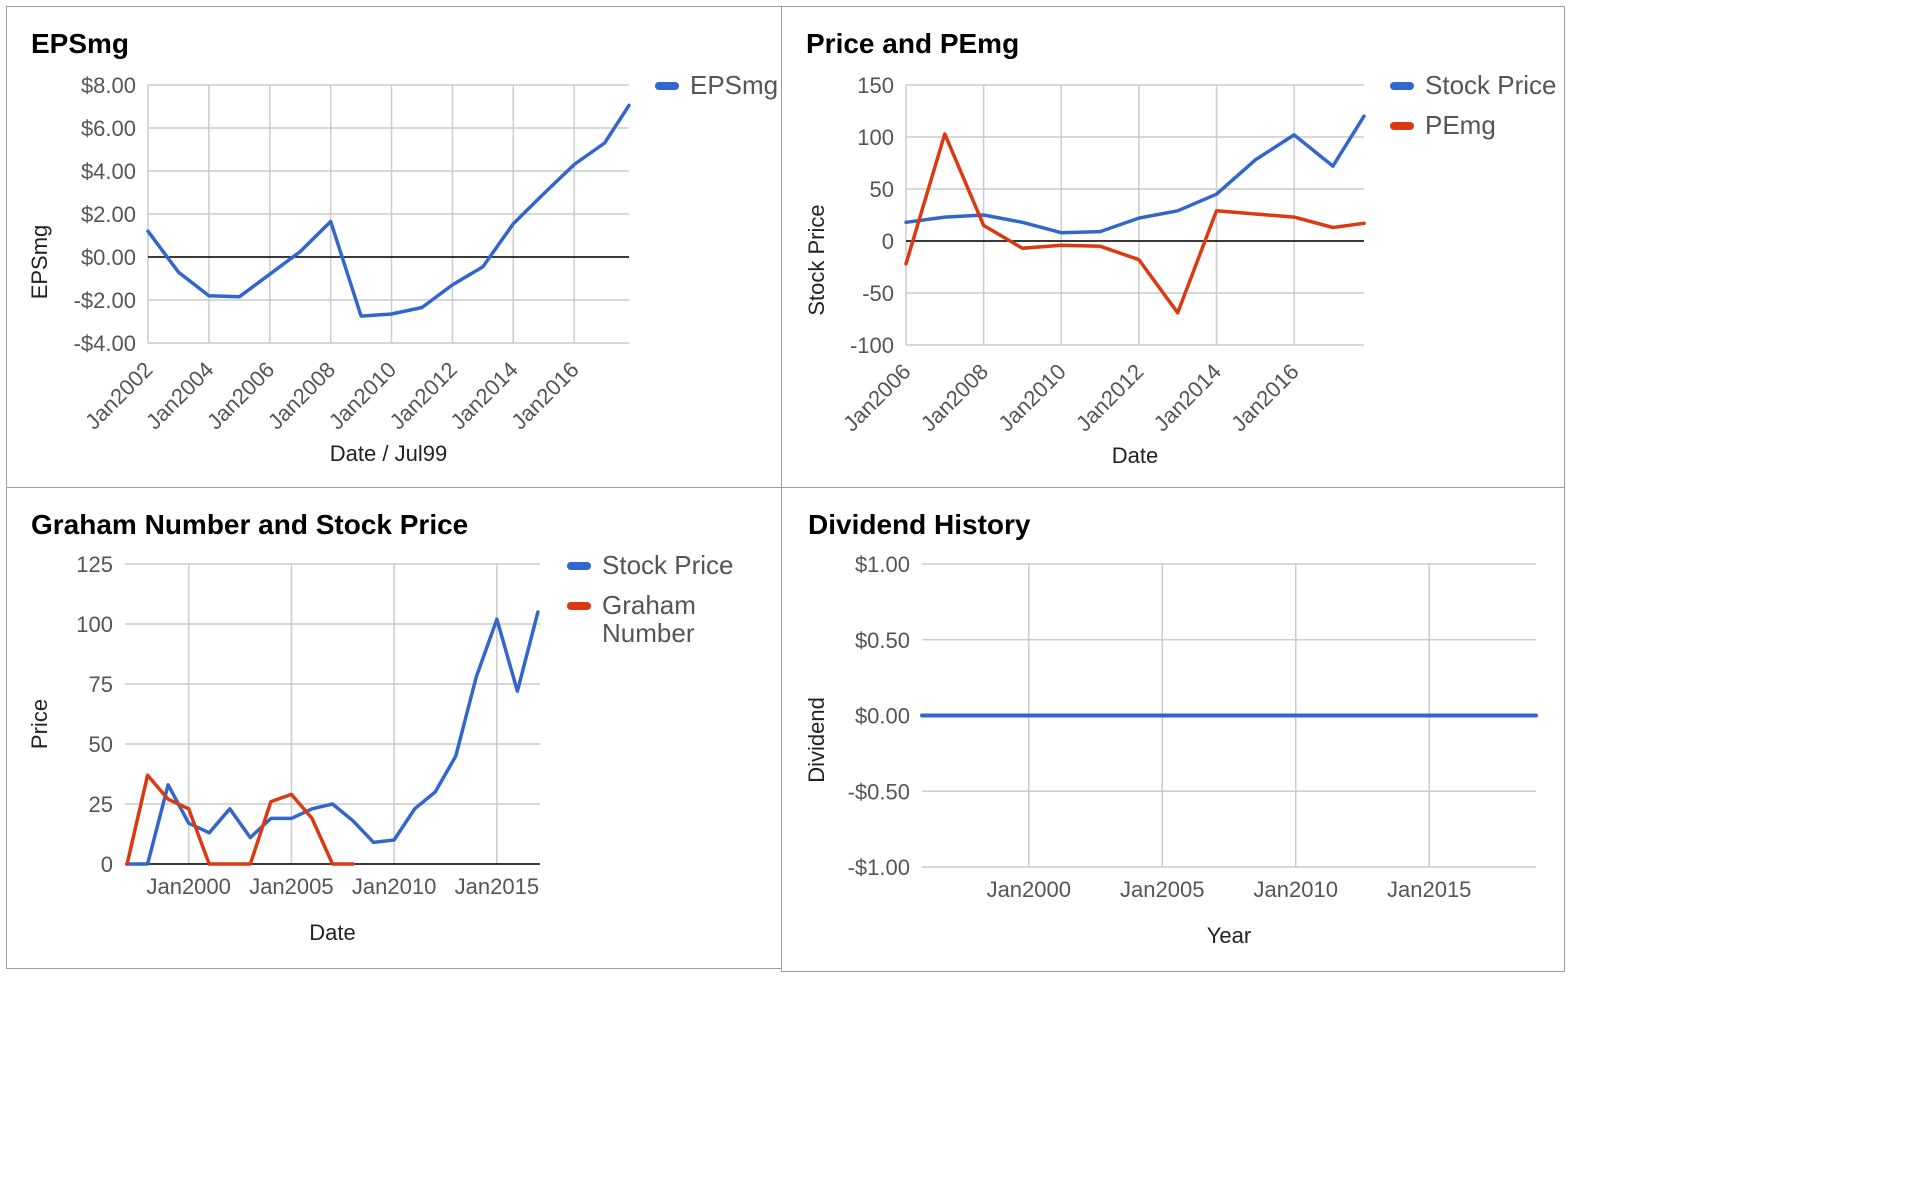  Describe the element at coordinates (882, 564) in the screenshot. I see `y-tick-label: $1.00` at that location.